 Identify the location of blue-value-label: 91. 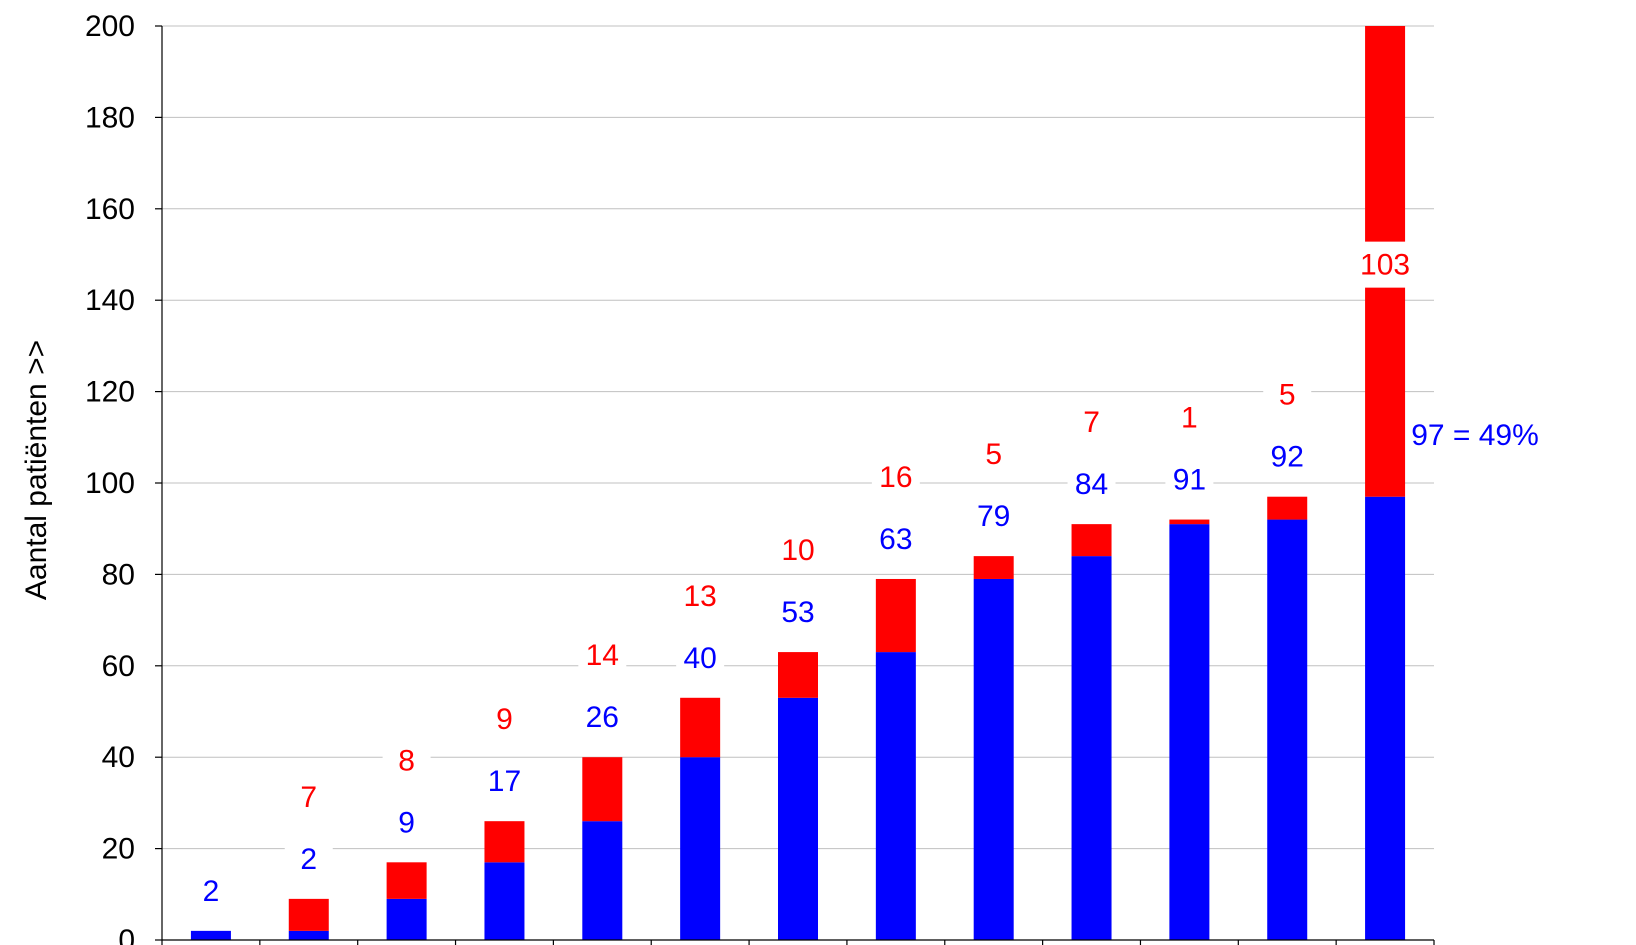
(1189, 480).